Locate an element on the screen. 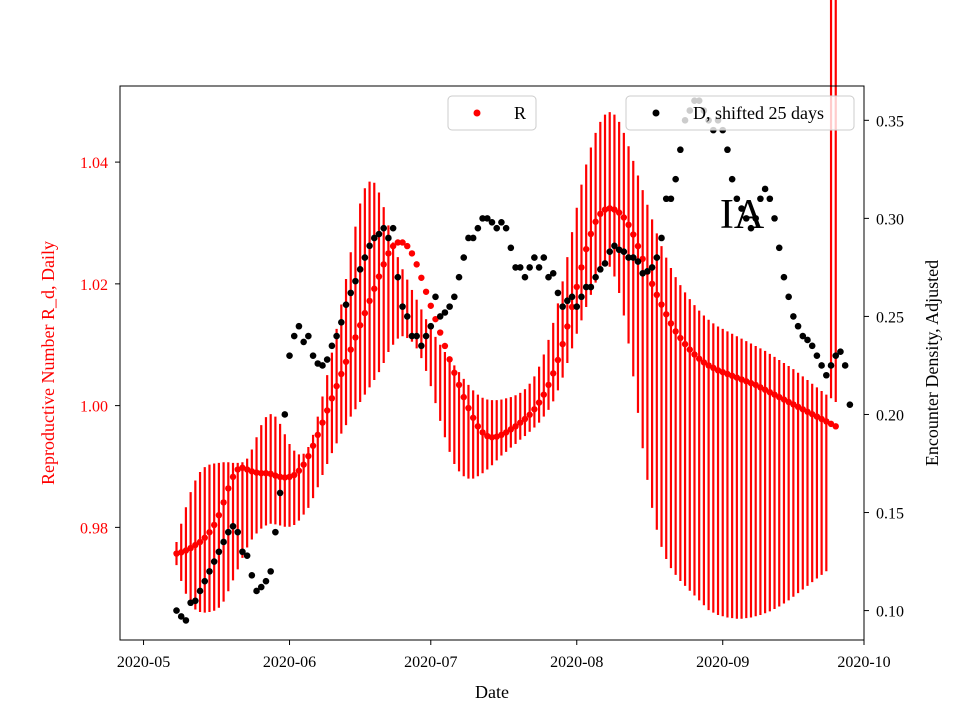 The width and height of the screenshot is (960, 720). right-tick-label: 0.10 is located at coordinates (890, 612).